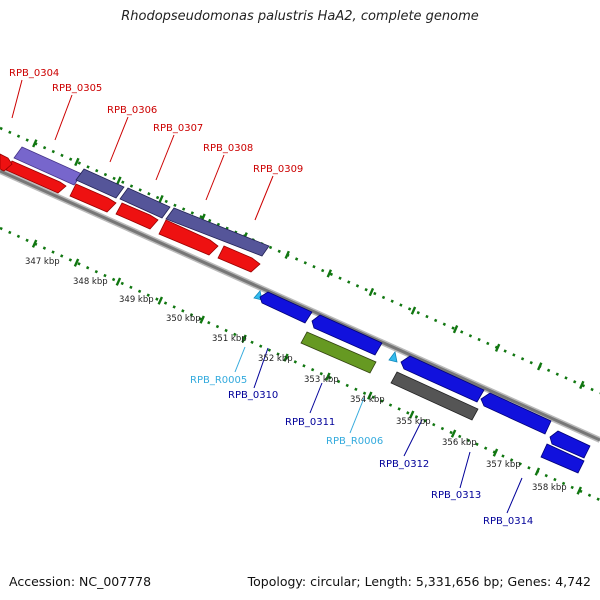  Describe the element at coordinates (218, 380) in the screenshot. I see `gene-label-rpb-r0005: RPB_R0005` at that location.